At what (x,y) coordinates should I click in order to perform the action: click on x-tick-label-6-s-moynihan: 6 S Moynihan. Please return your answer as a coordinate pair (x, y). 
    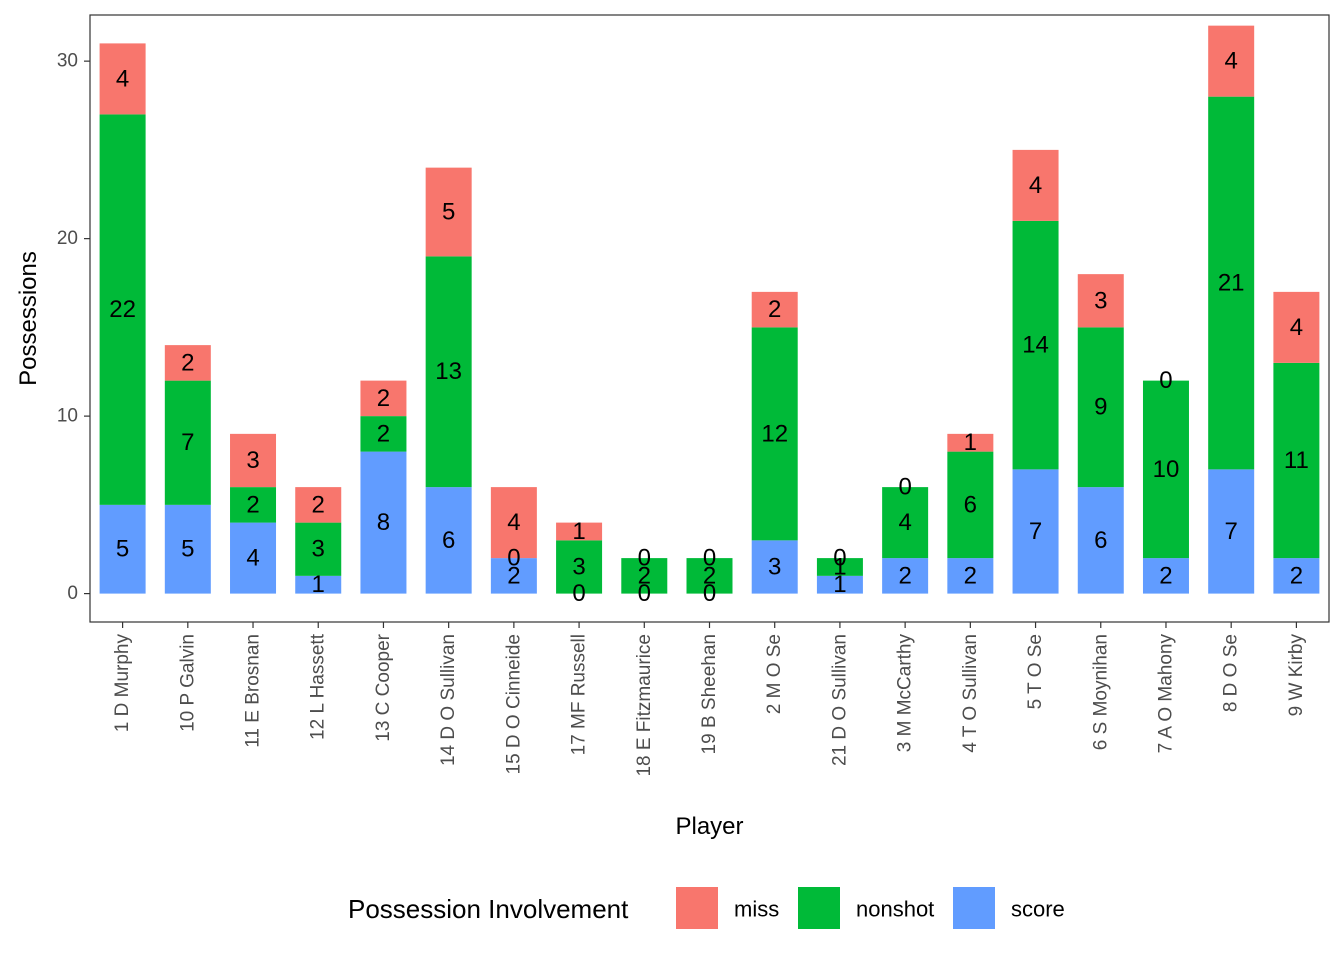
    Looking at the image, I should click on (1100, 692).